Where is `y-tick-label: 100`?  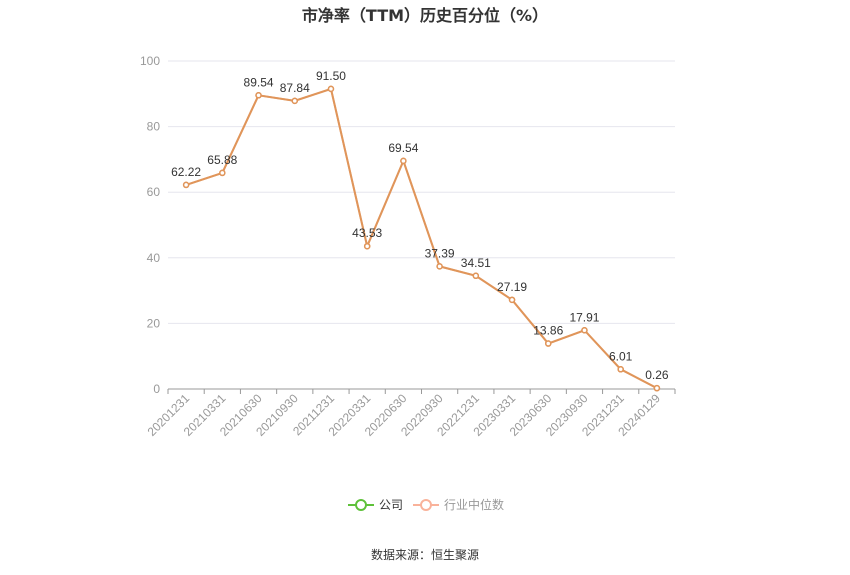
y-tick-label: 100 is located at coordinates (150, 61).